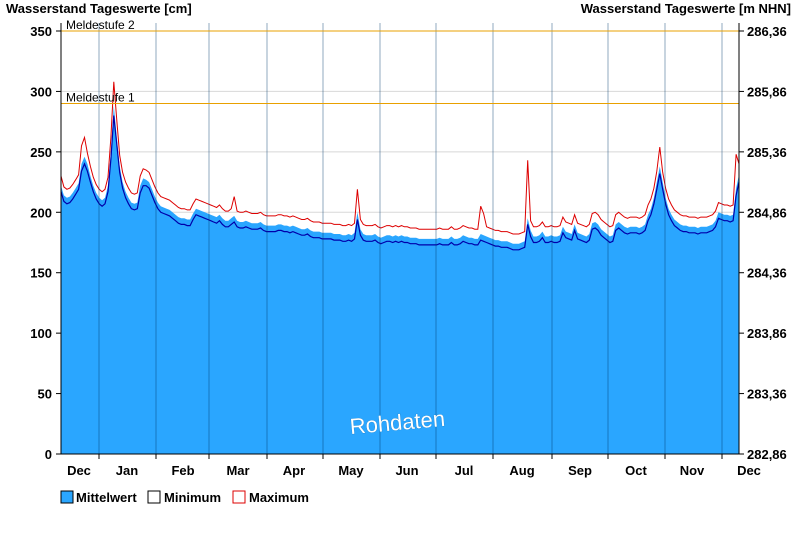 Image resolution: width=800 pixels, height=550 pixels. What do you see at coordinates (41, 91) in the screenshot?
I see `y-tick-label: 300` at bounding box center [41, 91].